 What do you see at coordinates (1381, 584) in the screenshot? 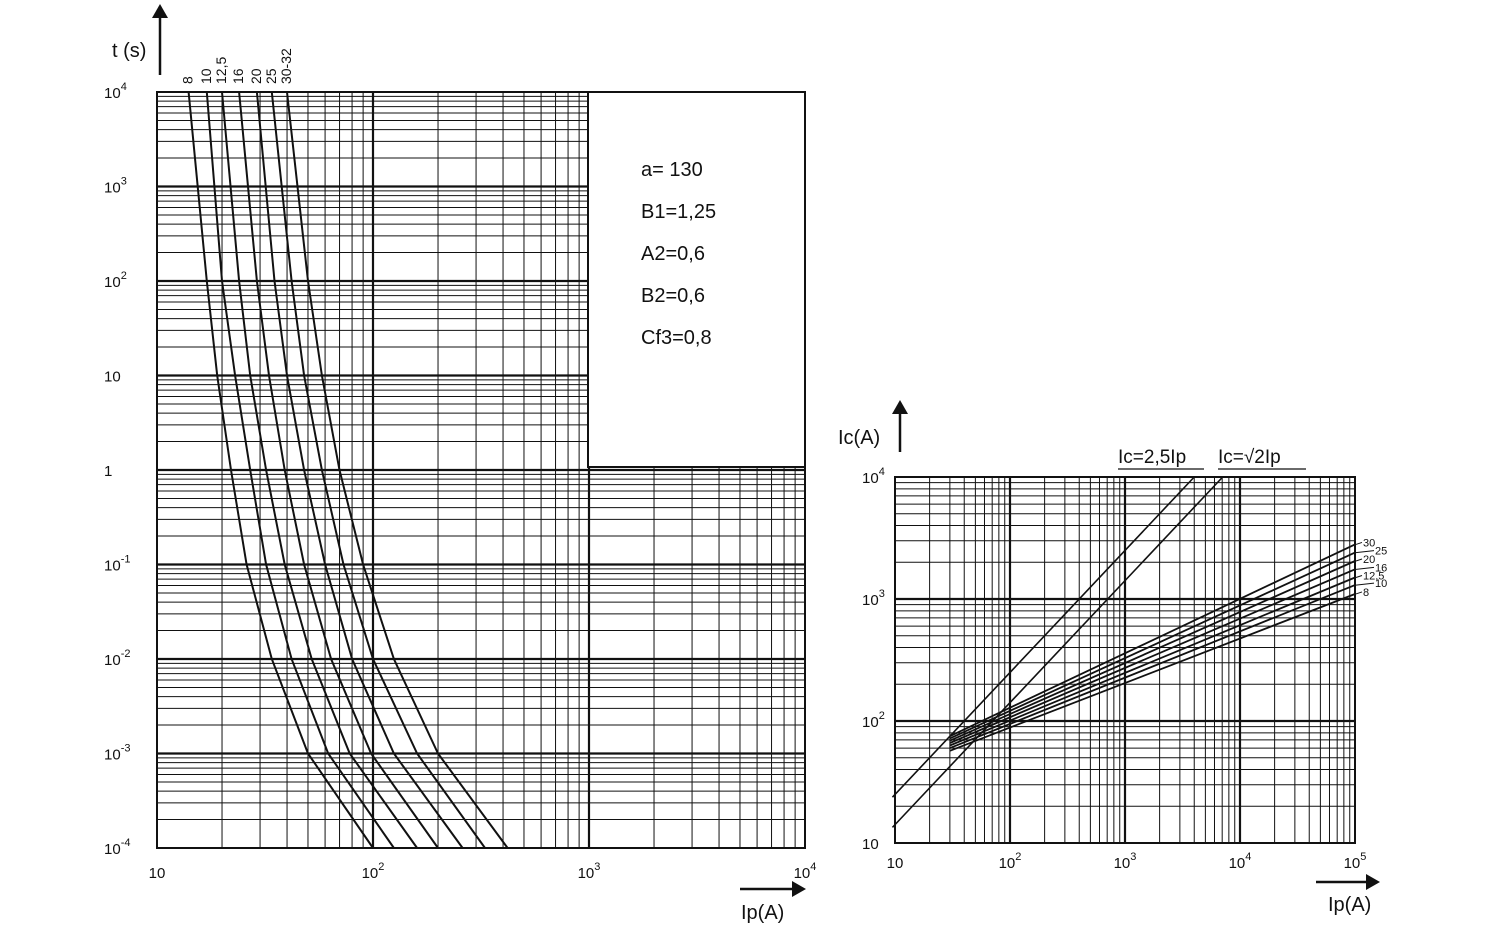
I see `cutoff-line-label: 10` at bounding box center [1381, 584].